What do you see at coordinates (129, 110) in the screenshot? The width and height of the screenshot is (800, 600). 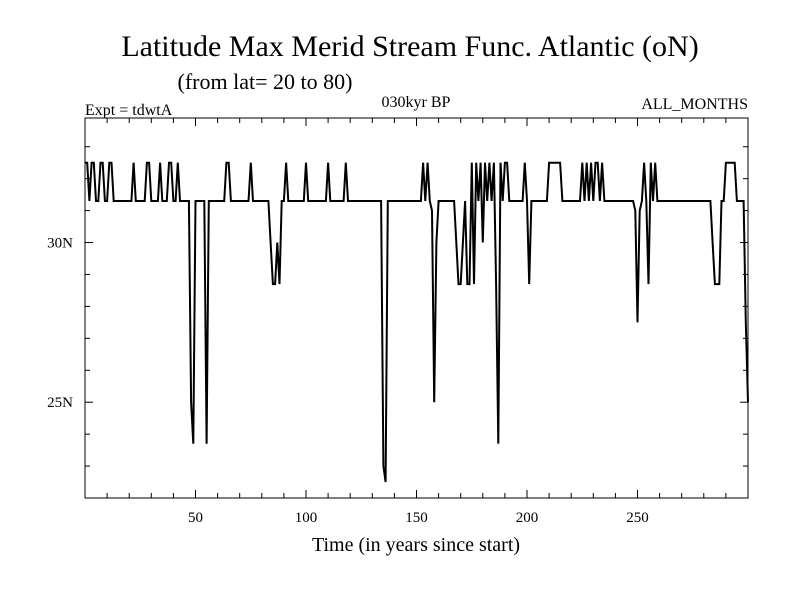 I see `experiment-label: Expt = tdwtA` at bounding box center [129, 110].